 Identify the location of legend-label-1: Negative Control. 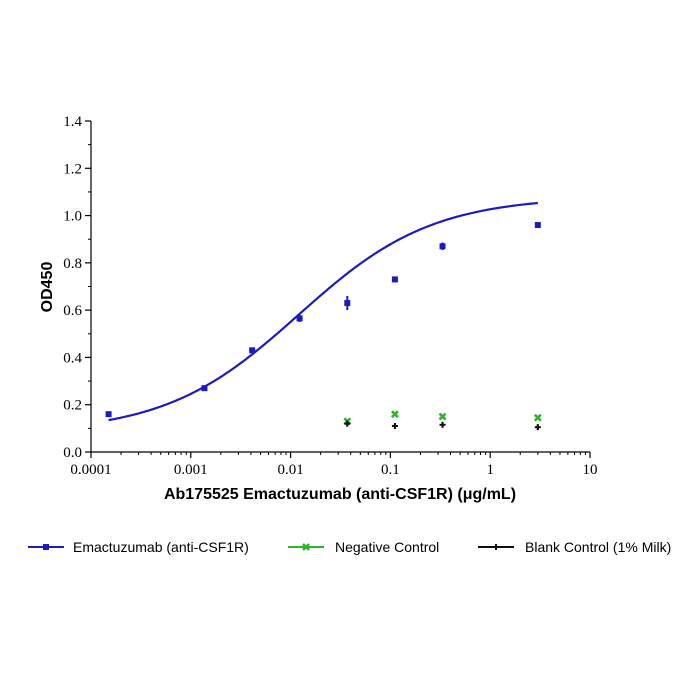
(387, 547).